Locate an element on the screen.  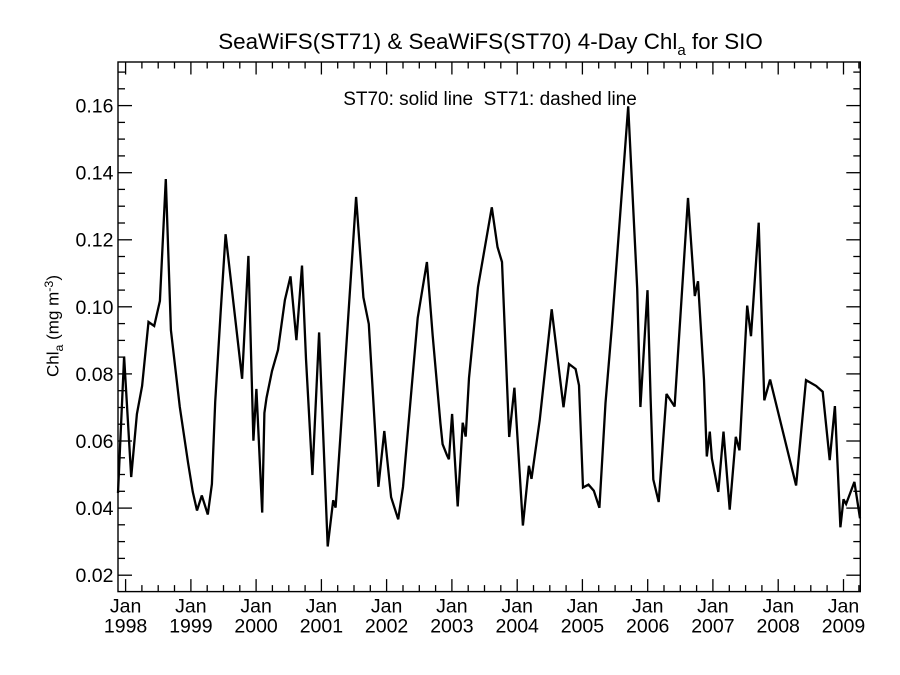
svg-text: 2004 is located at coordinates (518, 627).